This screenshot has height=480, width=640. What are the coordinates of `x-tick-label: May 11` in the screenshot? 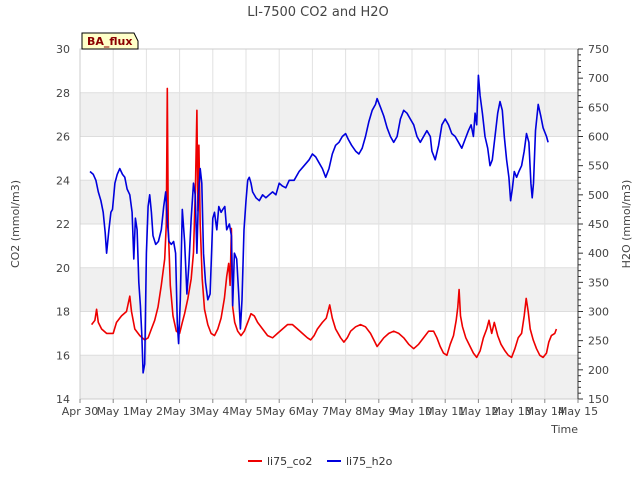 It's located at (445, 411).